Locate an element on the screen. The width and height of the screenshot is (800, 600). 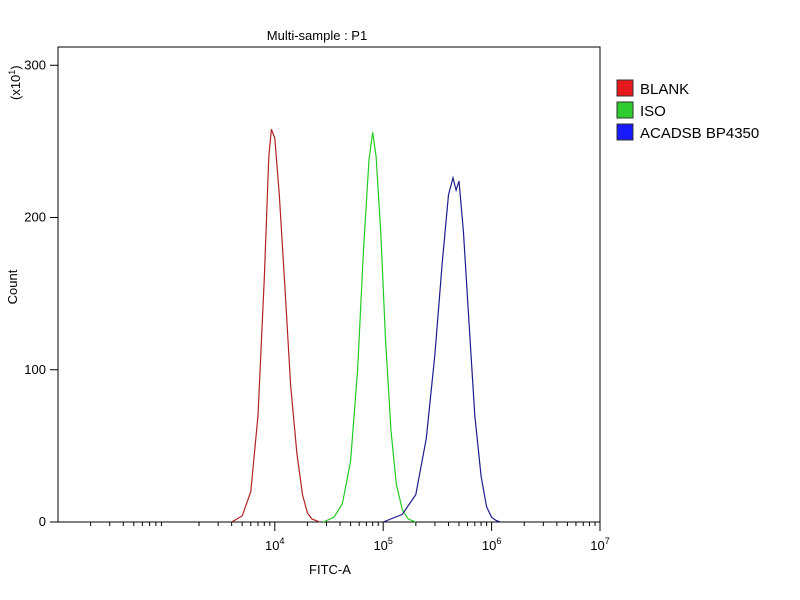
chart-title: Multi-sample : P1 is located at coordinates (317, 35).